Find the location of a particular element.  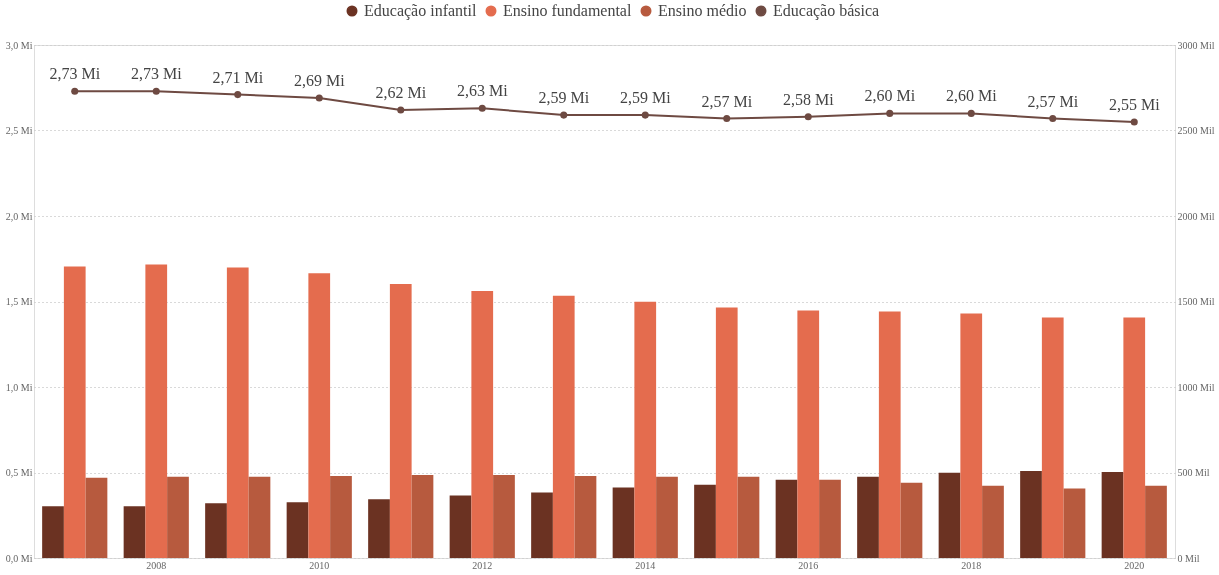

legend-label: Educação básica is located at coordinates (826, 11).